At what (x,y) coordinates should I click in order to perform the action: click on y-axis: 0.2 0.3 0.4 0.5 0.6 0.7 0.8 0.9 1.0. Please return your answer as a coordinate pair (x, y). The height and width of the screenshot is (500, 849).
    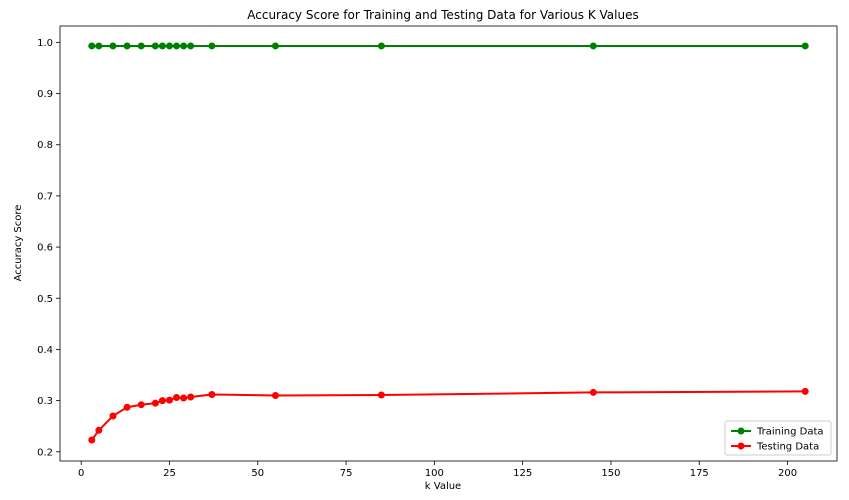
    Looking at the image, I should click on (48, 248).